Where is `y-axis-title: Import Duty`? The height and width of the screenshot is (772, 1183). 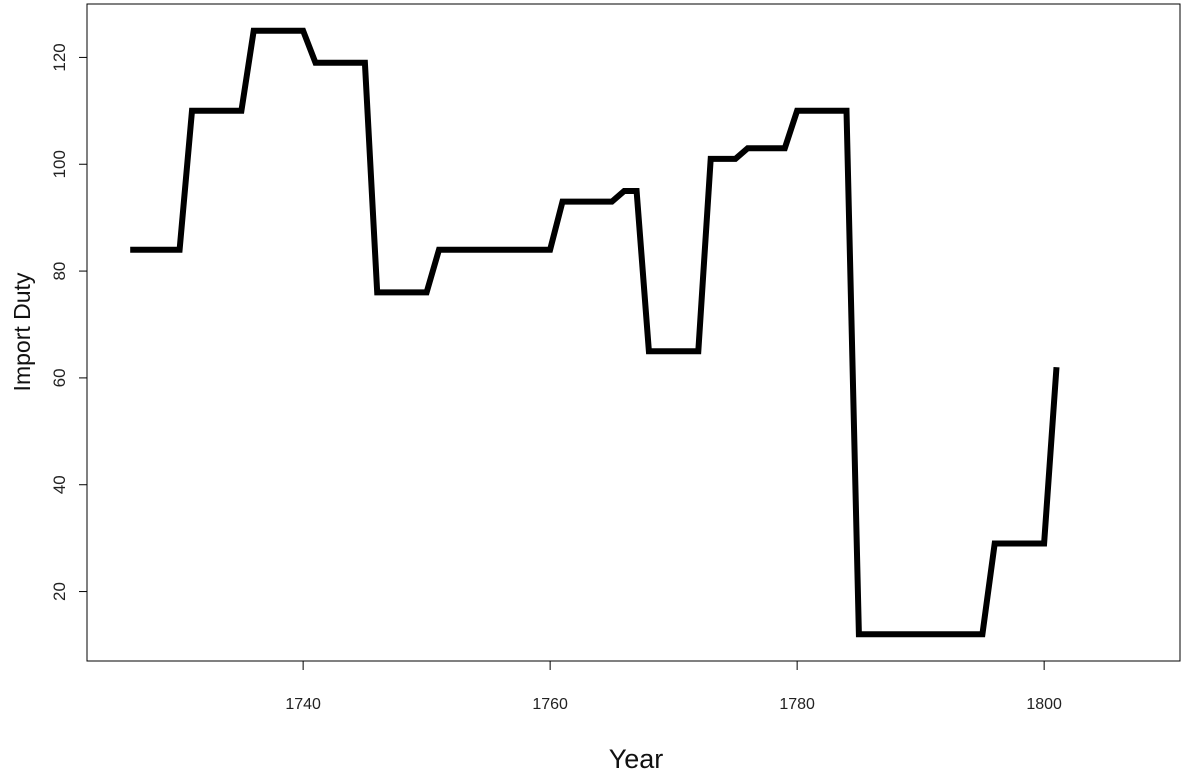
y-axis-title: Import Duty is located at coordinates (22, 331).